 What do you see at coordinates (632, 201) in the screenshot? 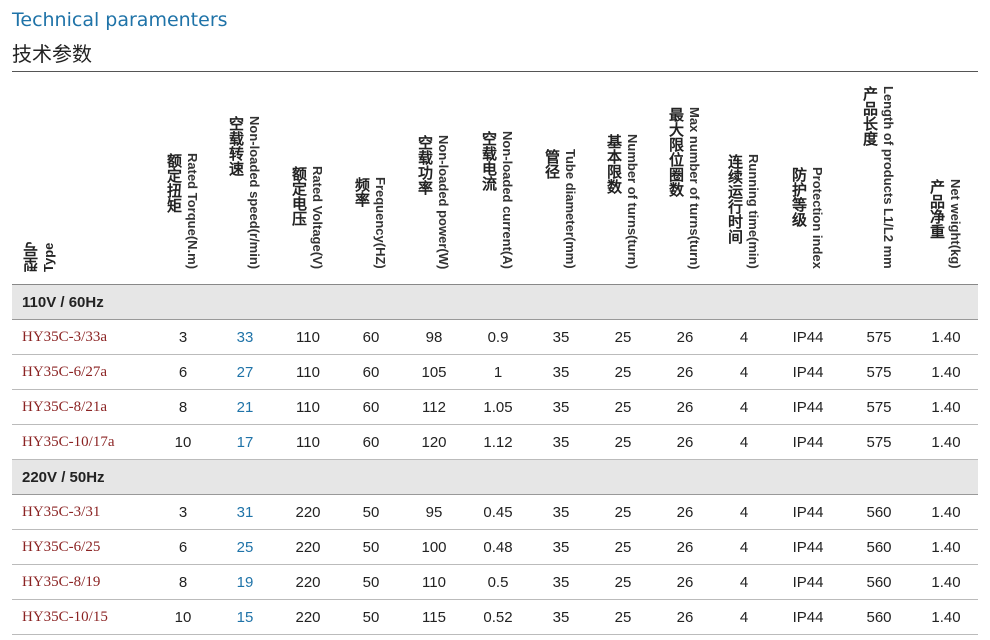
I see `header-en: Number of turns(turn)` at bounding box center [632, 201].